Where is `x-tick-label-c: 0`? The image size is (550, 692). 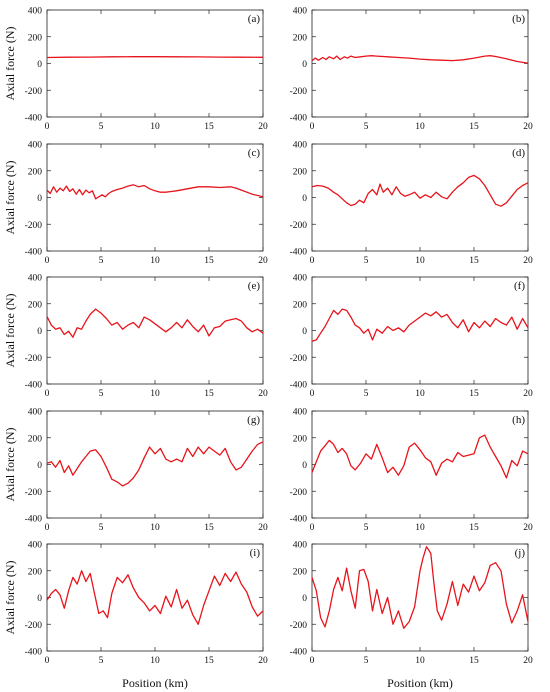 x-tick-label-c: 0 is located at coordinates (47, 261).